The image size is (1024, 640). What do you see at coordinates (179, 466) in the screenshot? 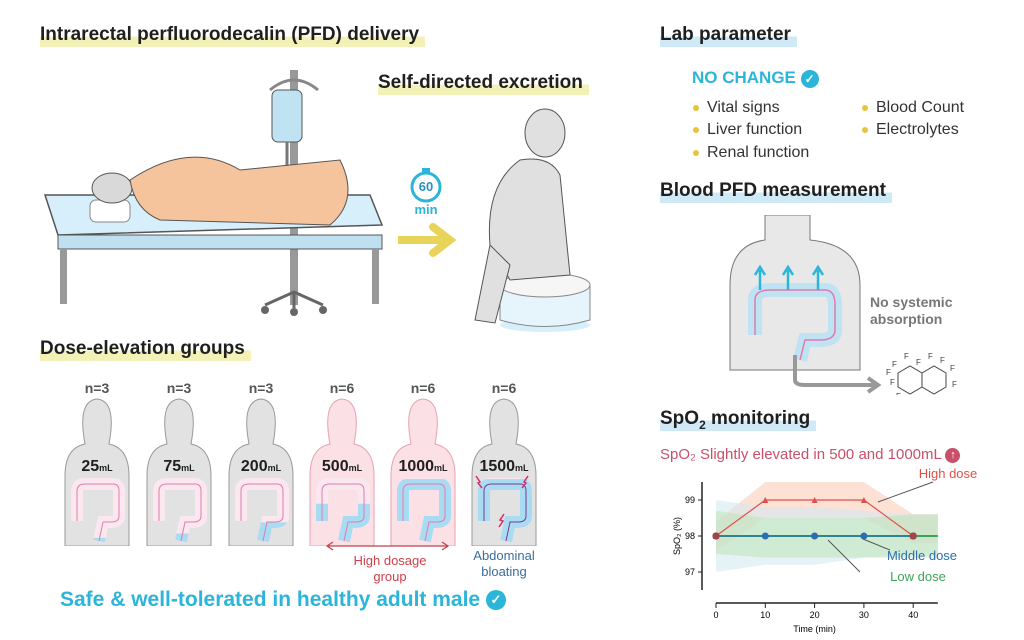
I see `dose-volume: 75mL` at bounding box center [179, 466].